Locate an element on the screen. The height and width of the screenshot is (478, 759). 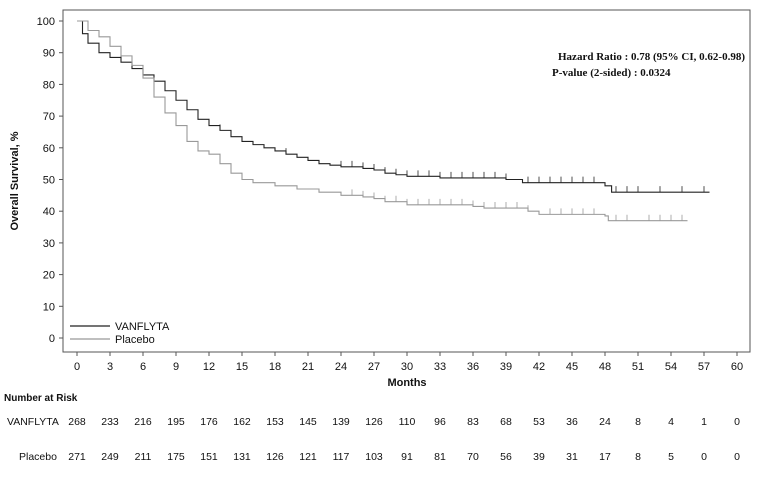
y-tick-label: 90 is located at coordinates (49, 54).